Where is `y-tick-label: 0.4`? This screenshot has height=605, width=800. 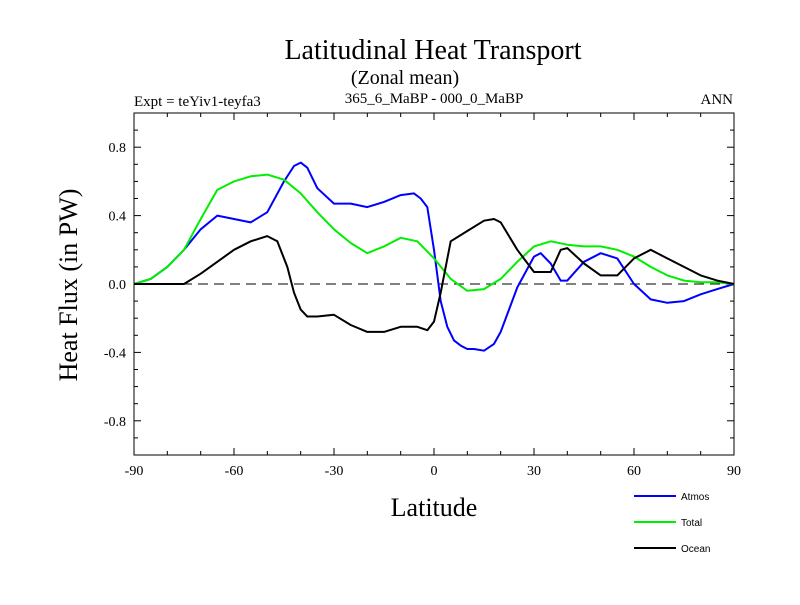 y-tick-label: 0.4 is located at coordinates (118, 217).